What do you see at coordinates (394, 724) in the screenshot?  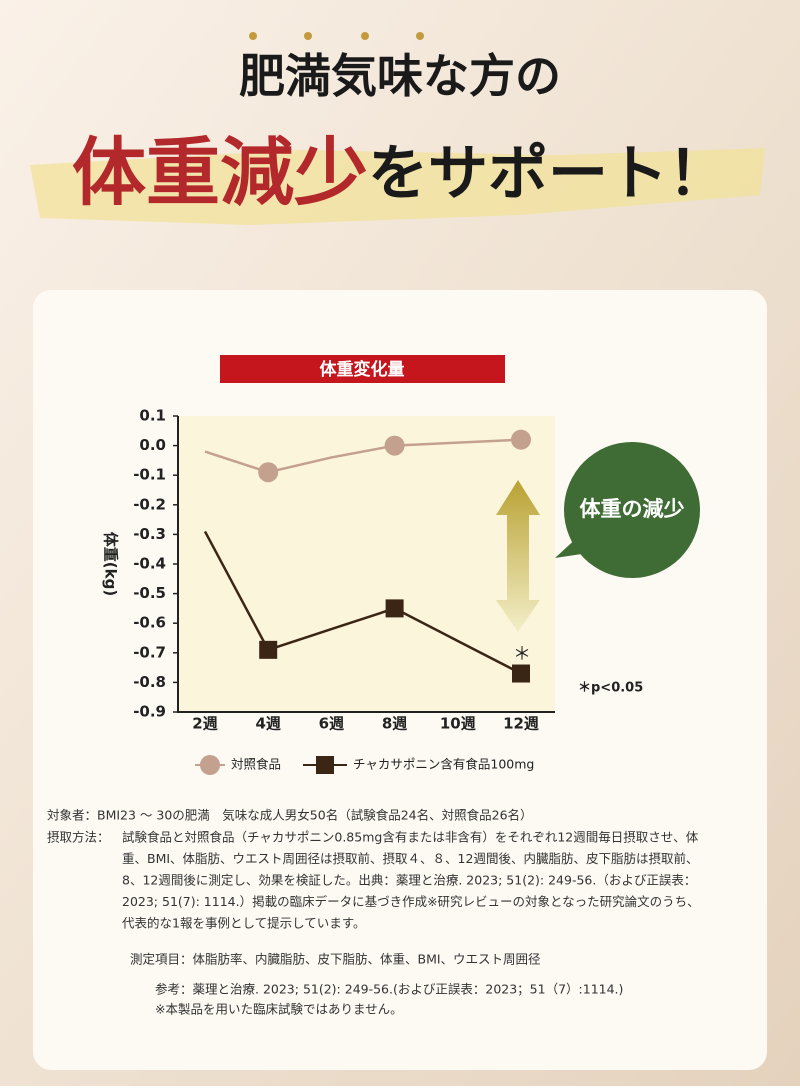 I see `x-tick-label: 8週` at bounding box center [394, 724].